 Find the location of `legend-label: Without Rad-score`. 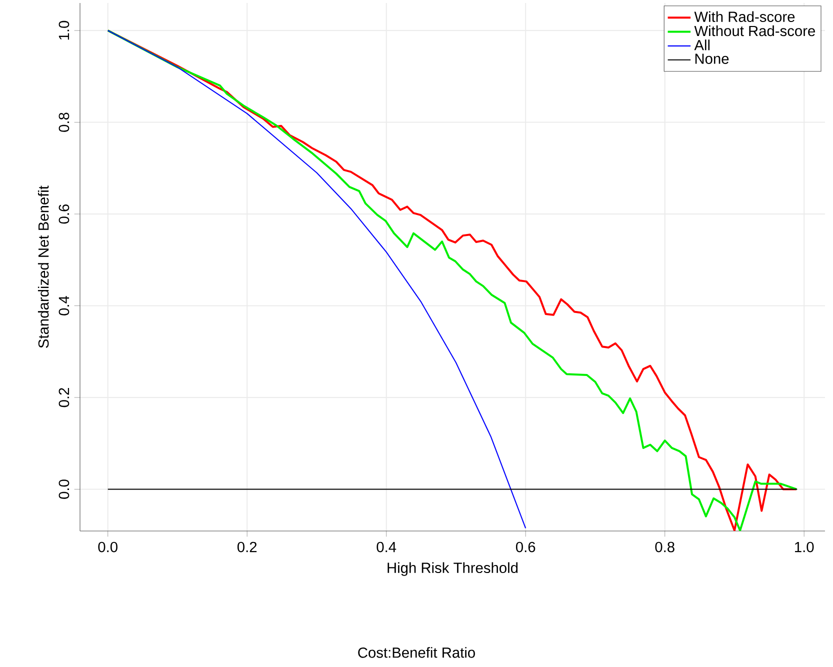

legend-label: Without Rad-score is located at coordinates (754, 30).